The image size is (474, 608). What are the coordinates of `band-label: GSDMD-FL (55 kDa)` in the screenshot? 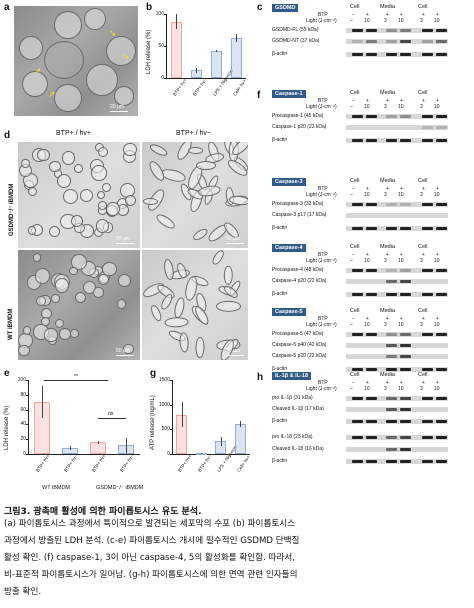 It's located at (295, 30).